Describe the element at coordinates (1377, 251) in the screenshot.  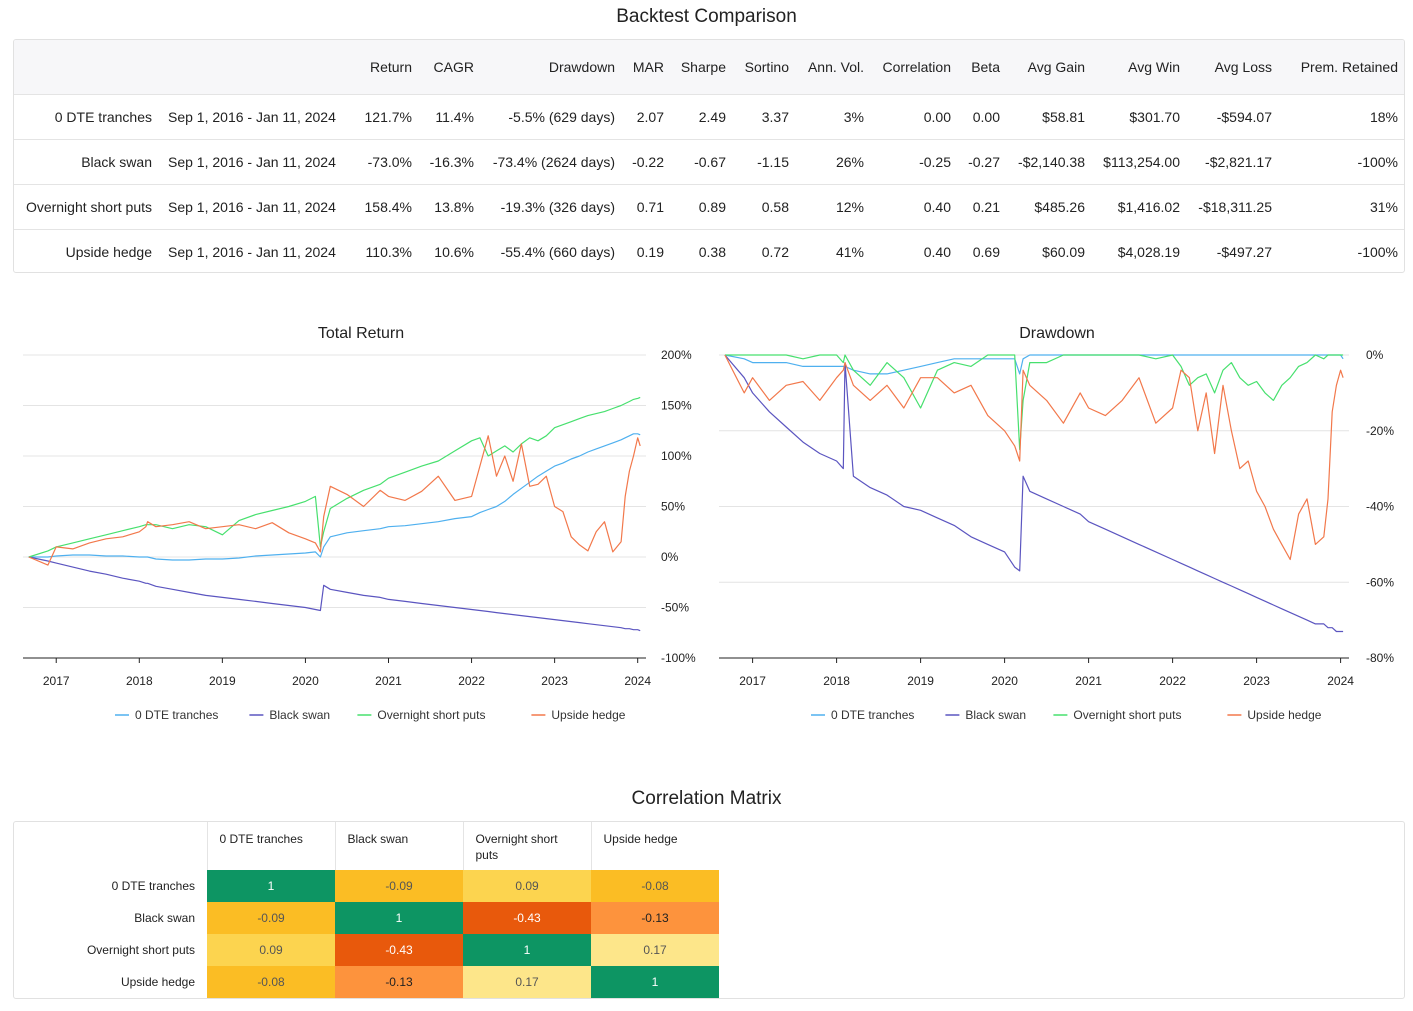
I see `table-cell: -100%` at that location.